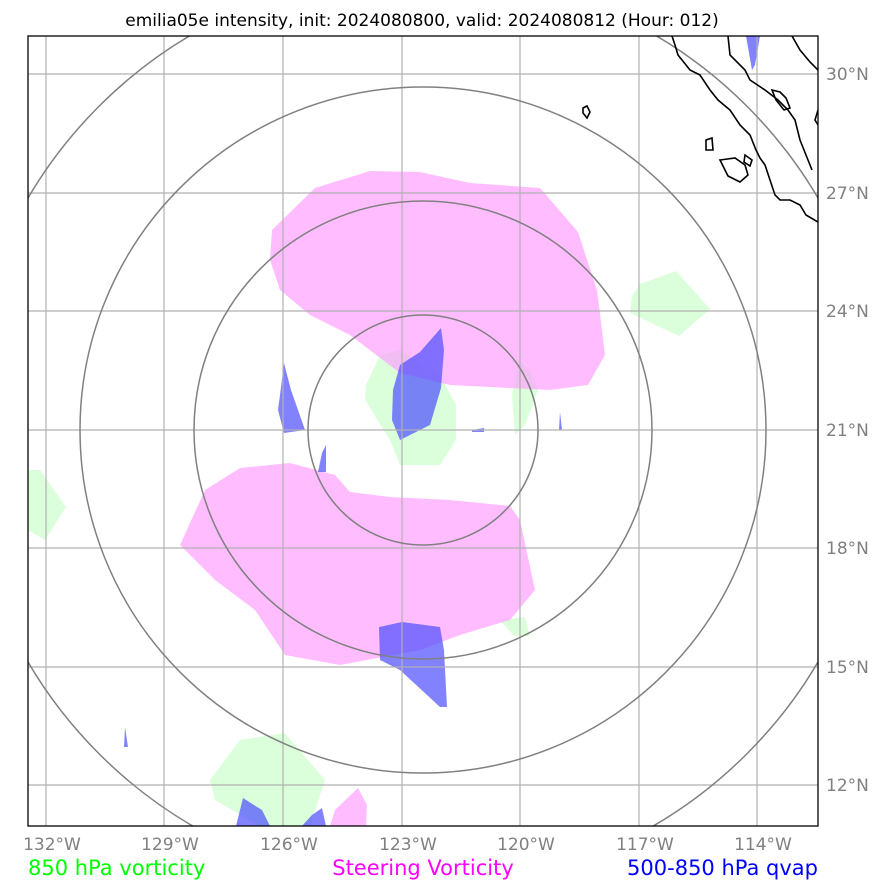  Describe the element at coordinates (763, 845) in the screenshot. I see `lon-tick-label: 114°W` at that location.